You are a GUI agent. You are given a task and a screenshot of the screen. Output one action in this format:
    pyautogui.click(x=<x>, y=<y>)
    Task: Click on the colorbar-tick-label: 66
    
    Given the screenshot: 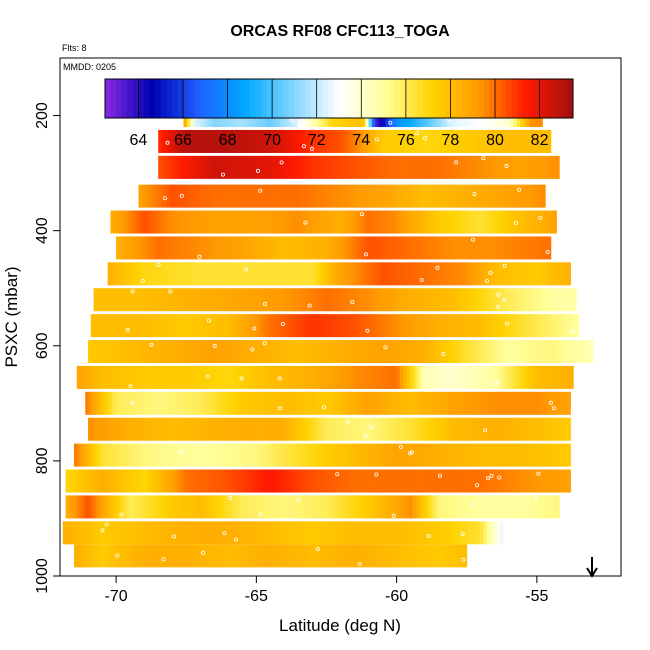 What is the action you would take?
    pyautogui.click(x=183, y=140)
    